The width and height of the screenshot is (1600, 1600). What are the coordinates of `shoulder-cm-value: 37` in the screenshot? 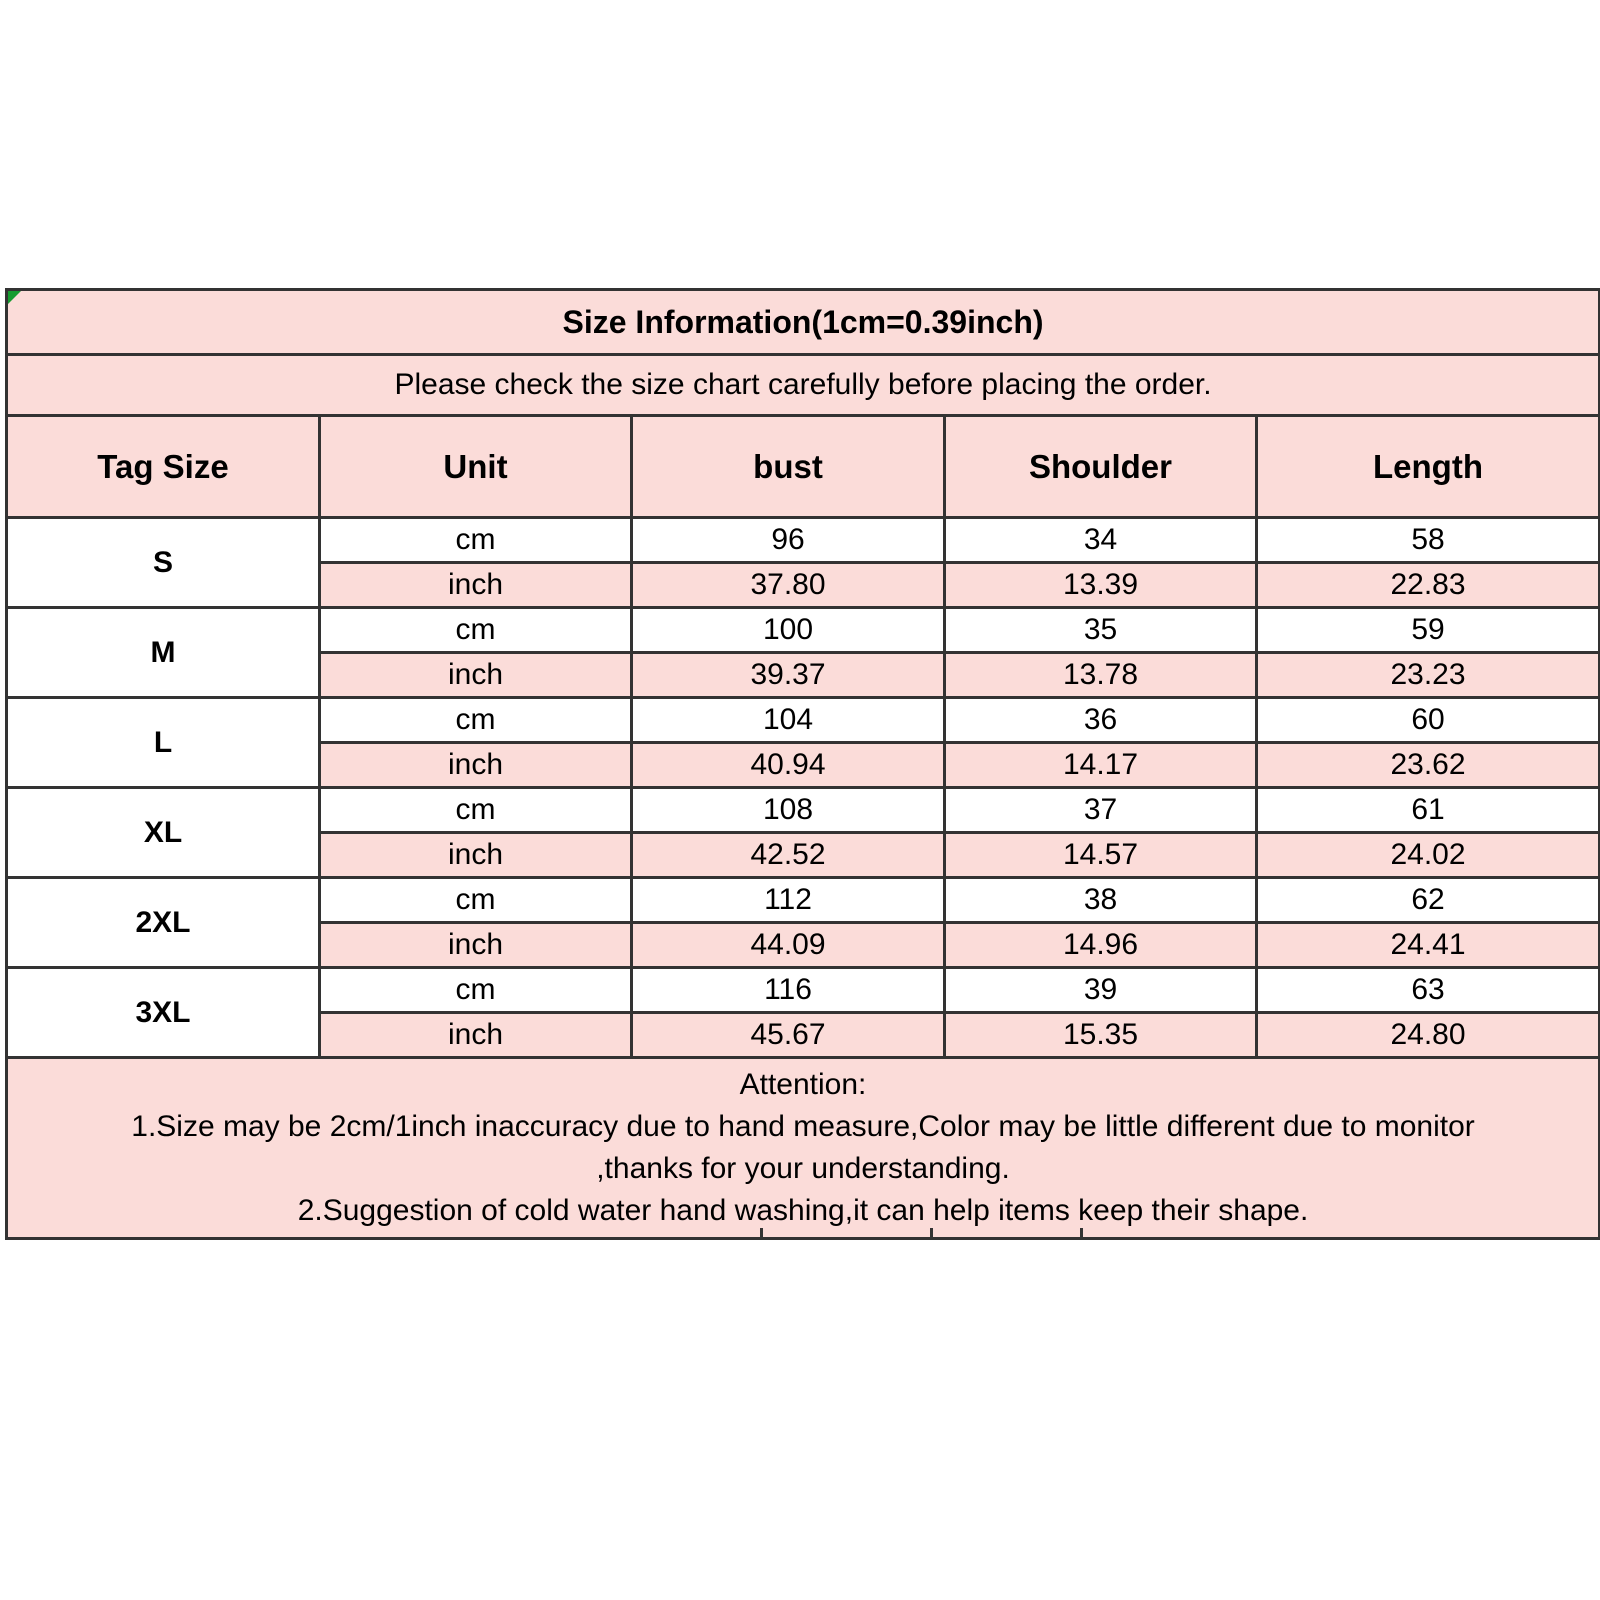 It's located at (1100, 810).